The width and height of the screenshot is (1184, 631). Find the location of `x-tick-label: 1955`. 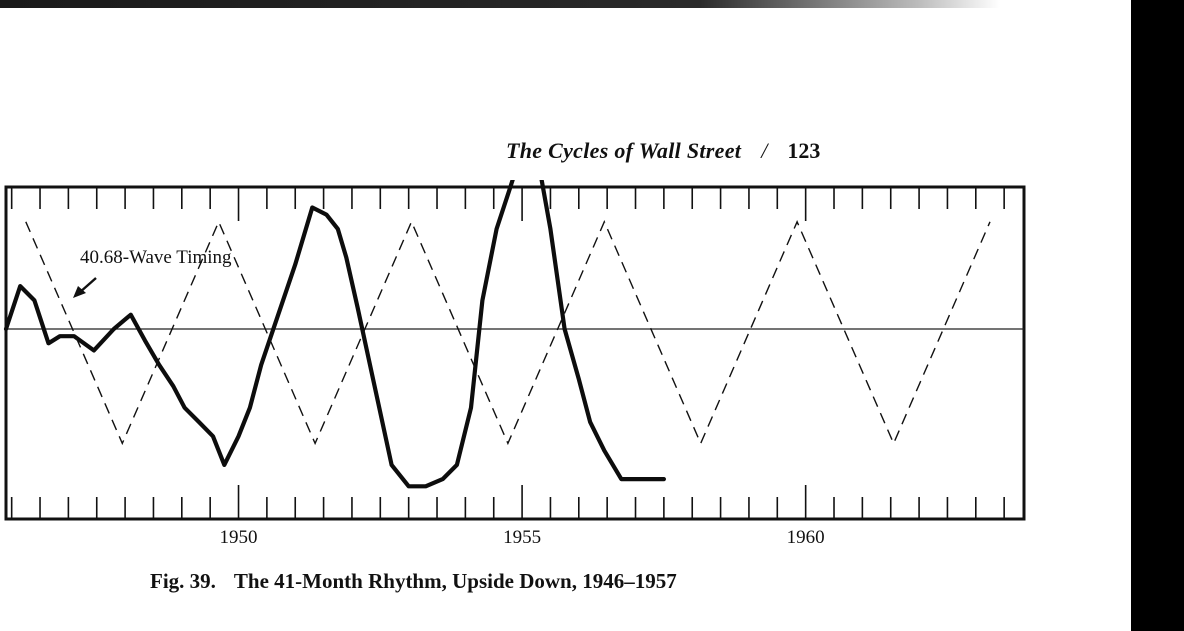

x-tick-label: 1955 is located at coordinates (522, 537).